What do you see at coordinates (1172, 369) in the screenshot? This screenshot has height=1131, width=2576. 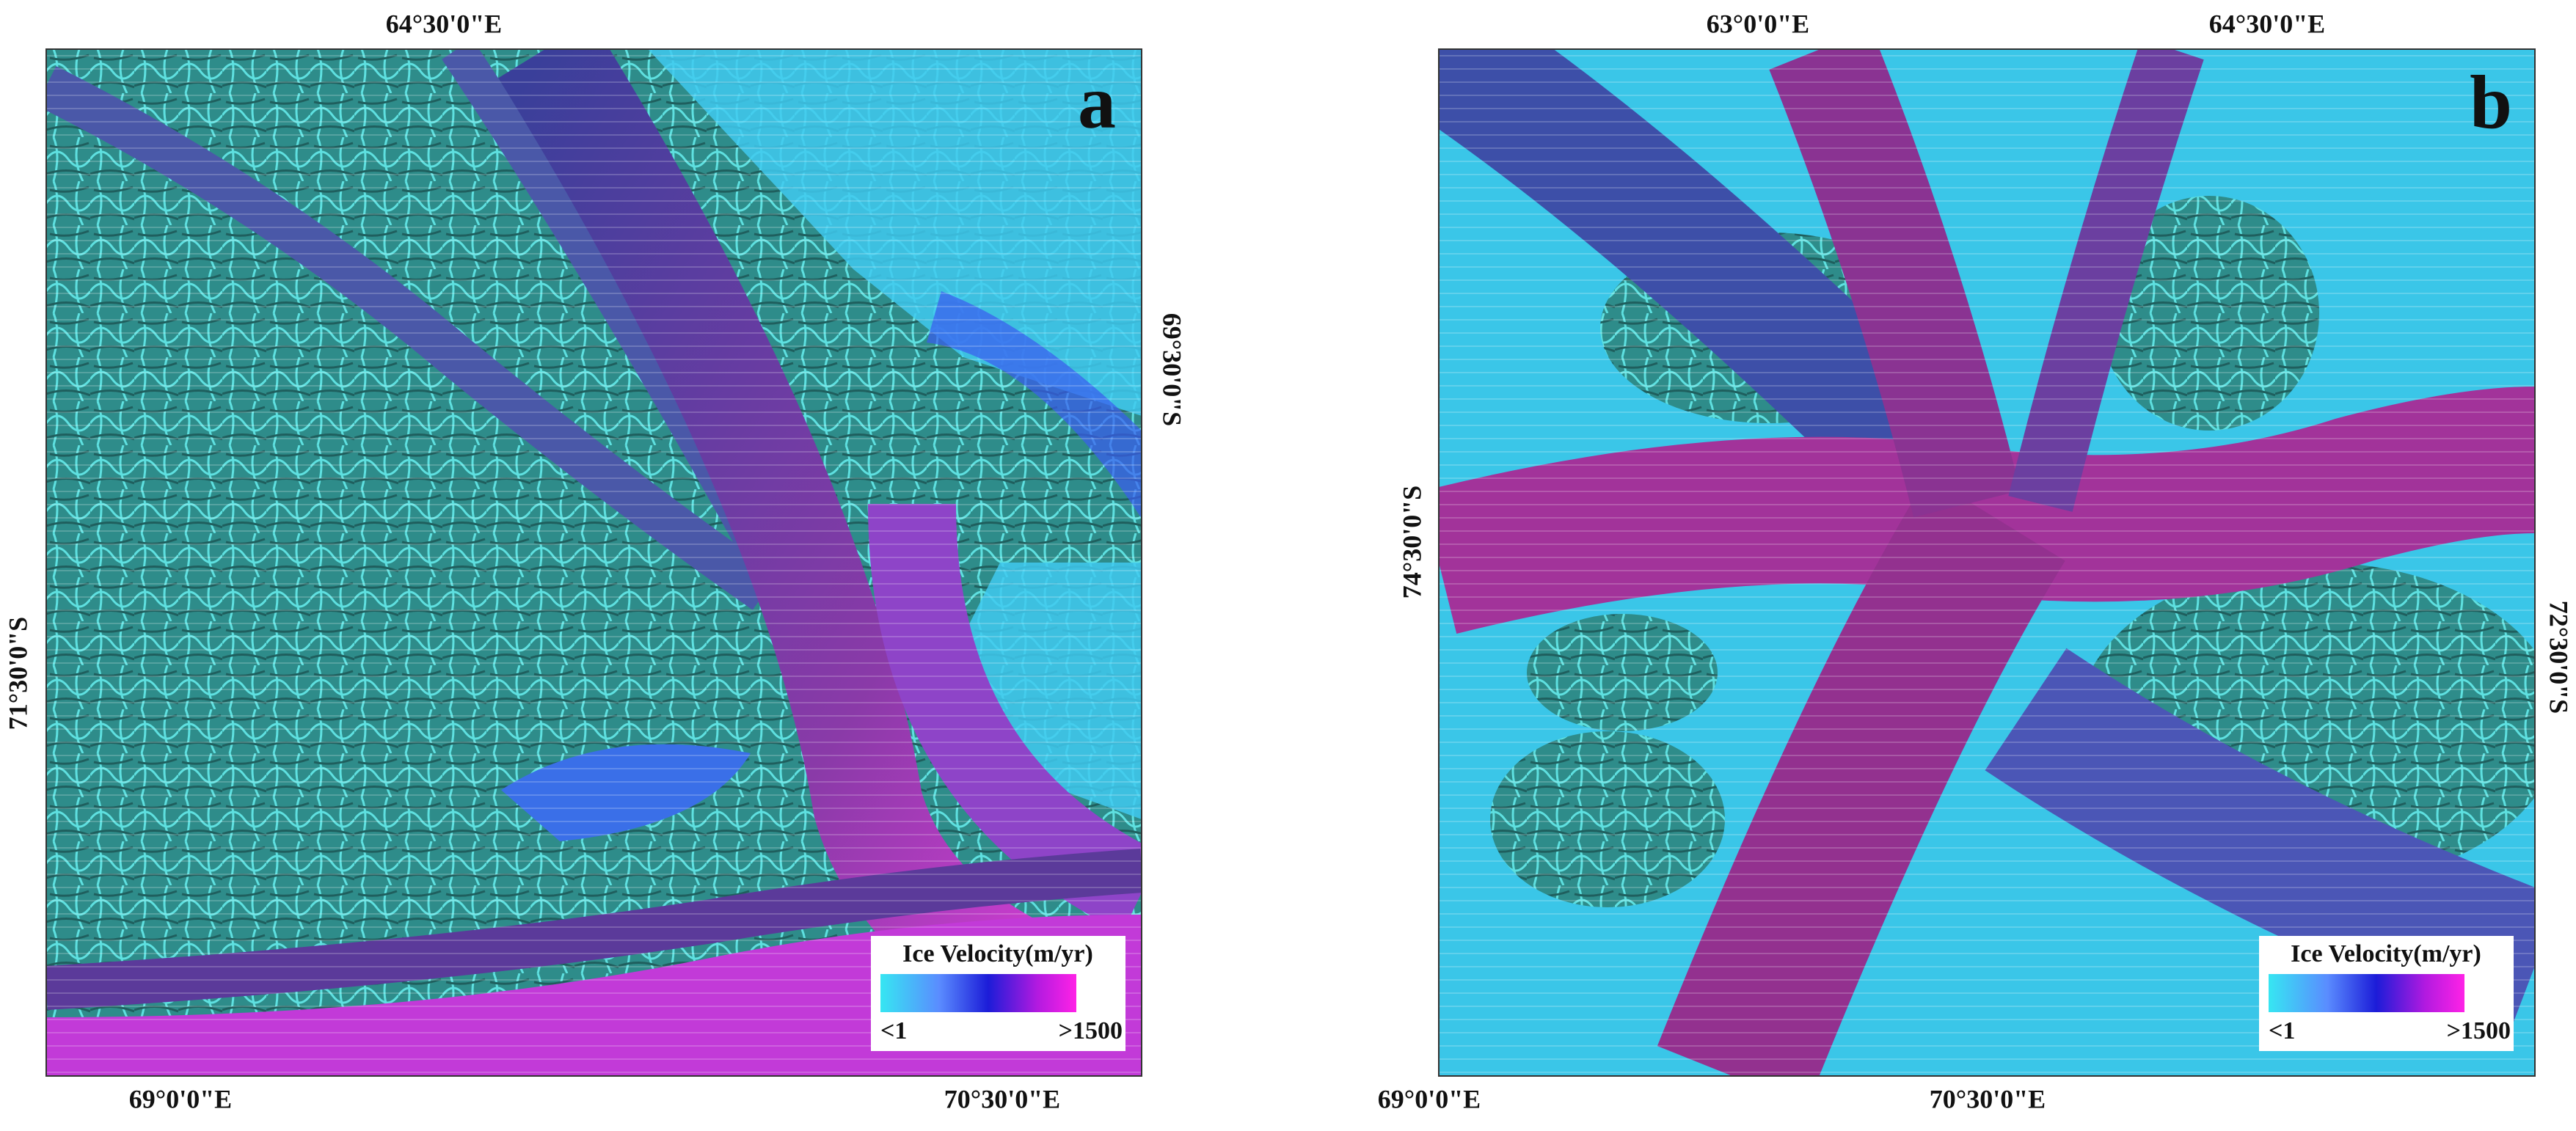 I see `right-coordinate: 69°30'0"S` at bounding box center [1172, 369].